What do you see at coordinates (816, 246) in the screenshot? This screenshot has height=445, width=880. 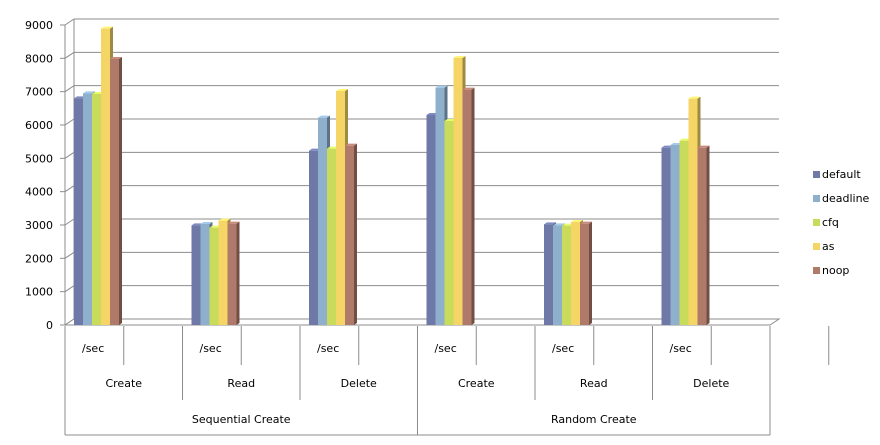 I see `legend-swatch-as` at bounding box center [816, 246].